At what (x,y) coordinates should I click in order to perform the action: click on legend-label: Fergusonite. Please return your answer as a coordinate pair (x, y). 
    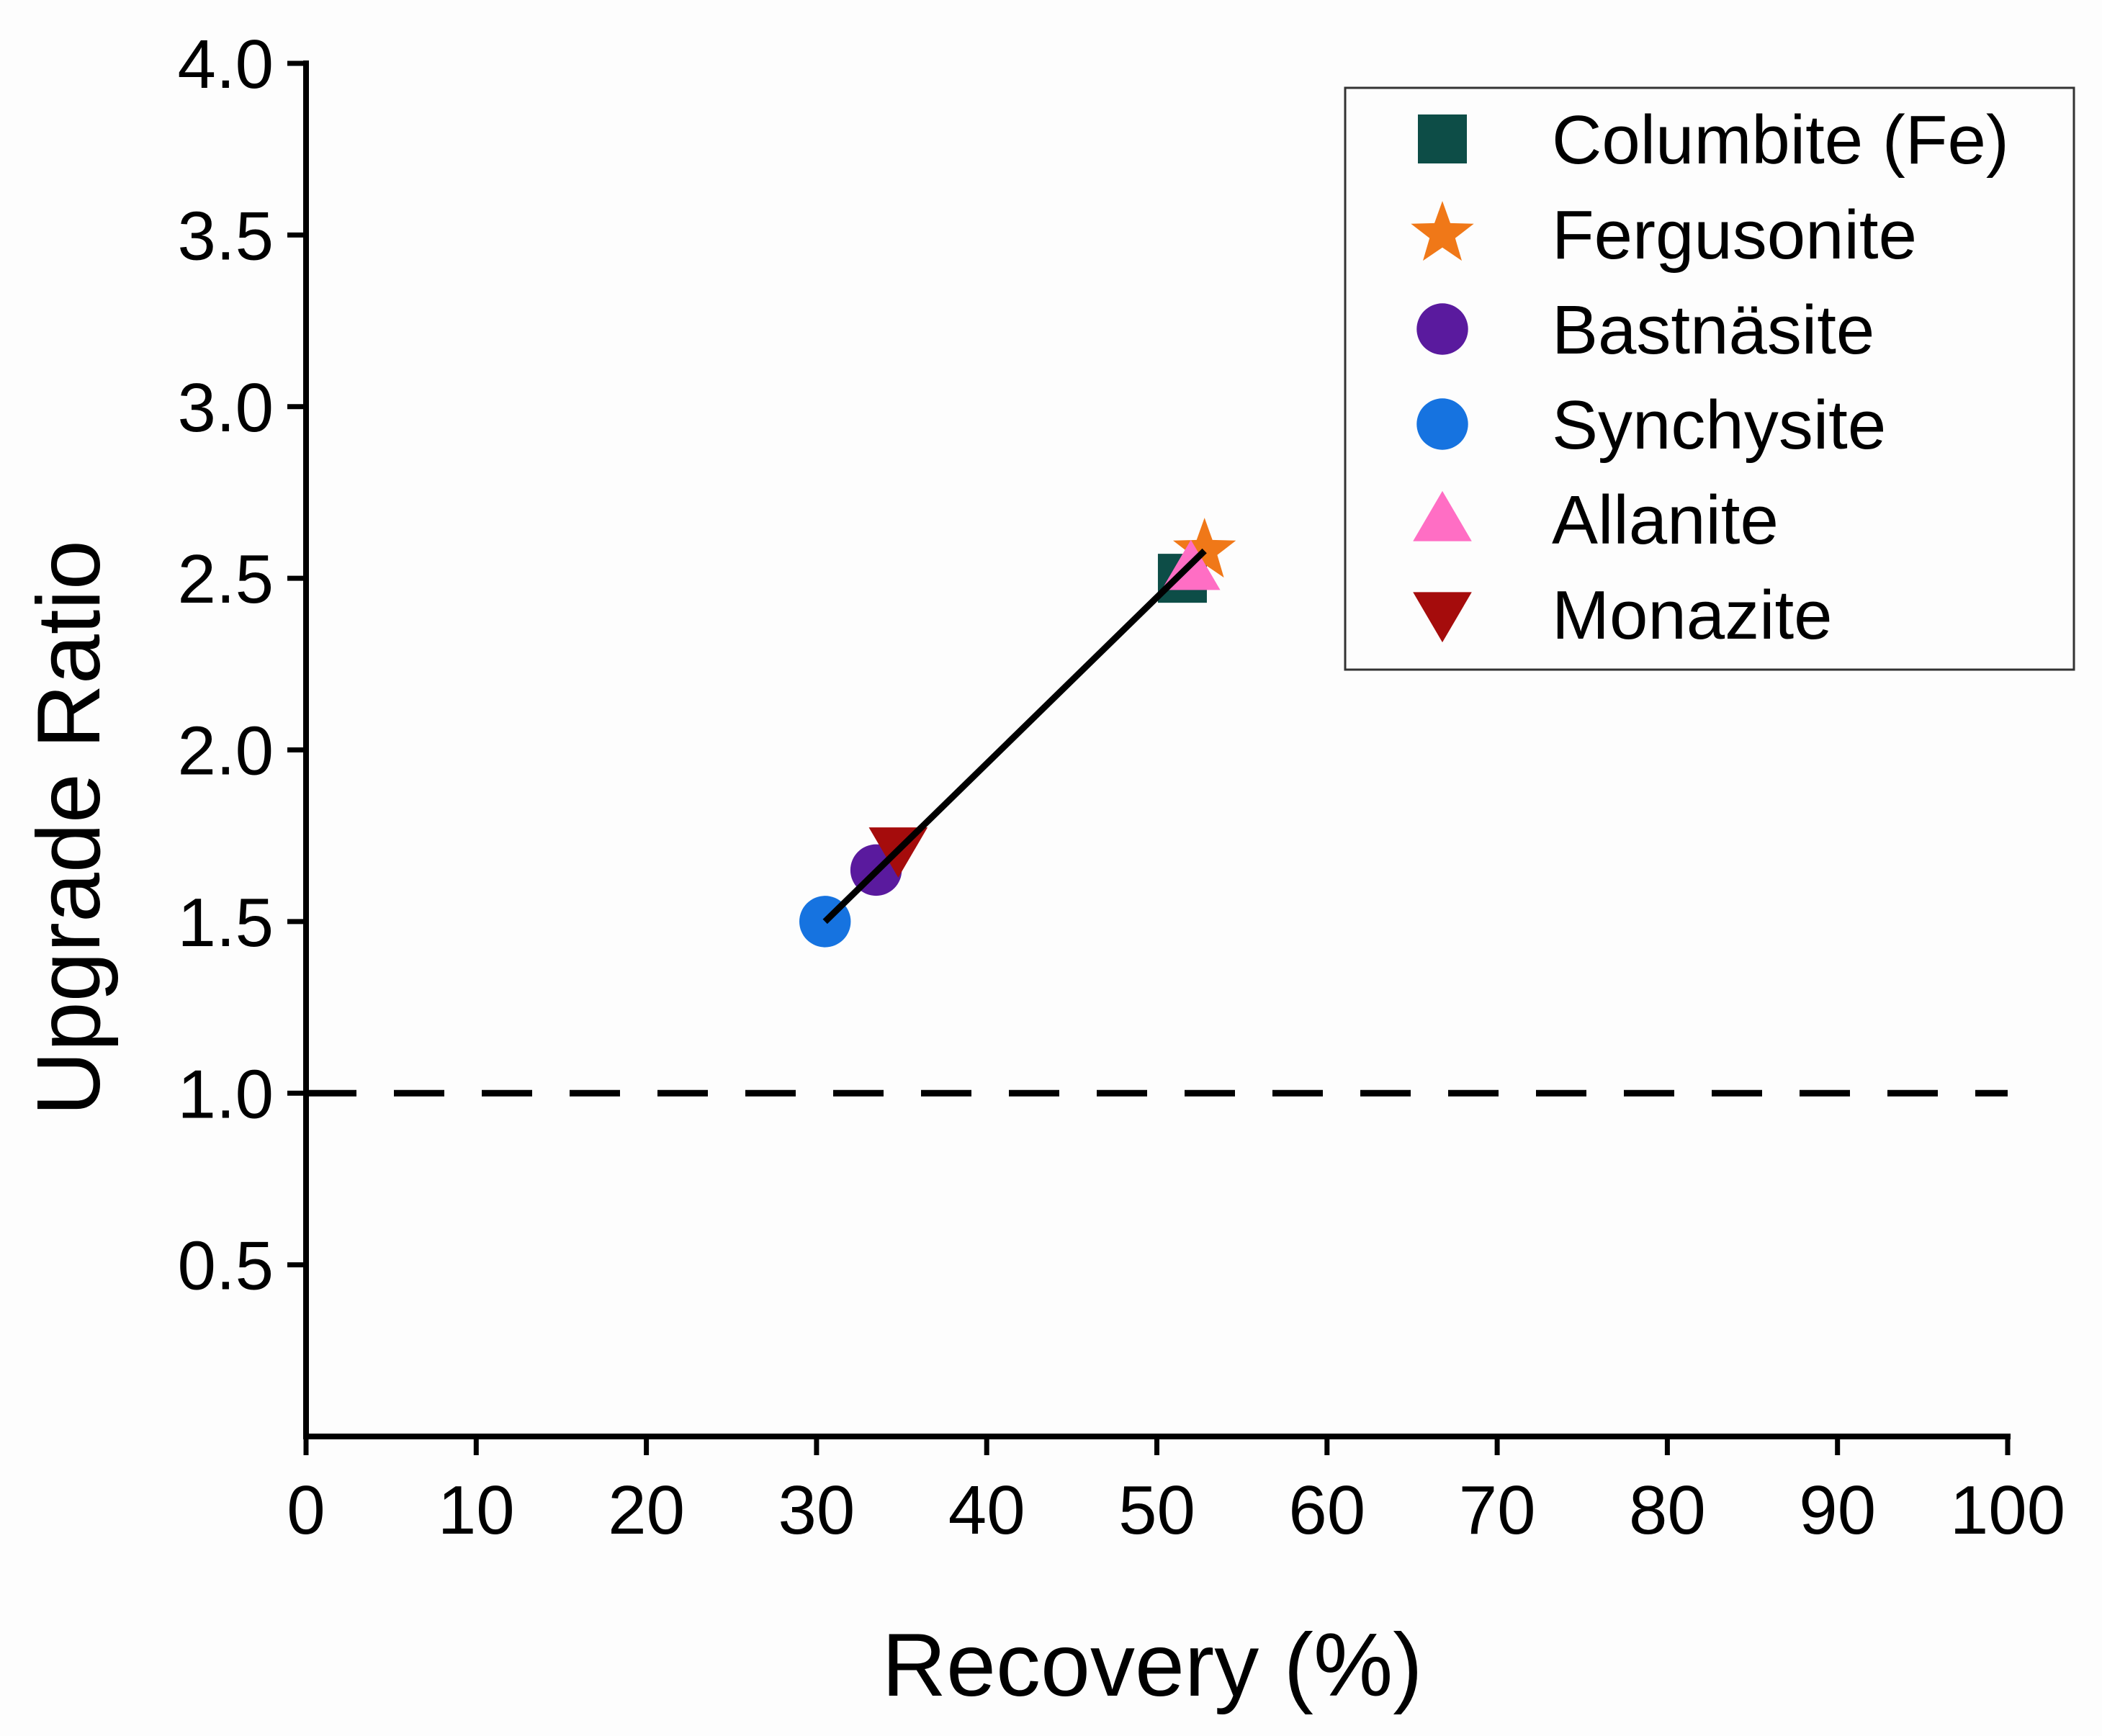
    Looking at the image, I should click on (1735, 236).